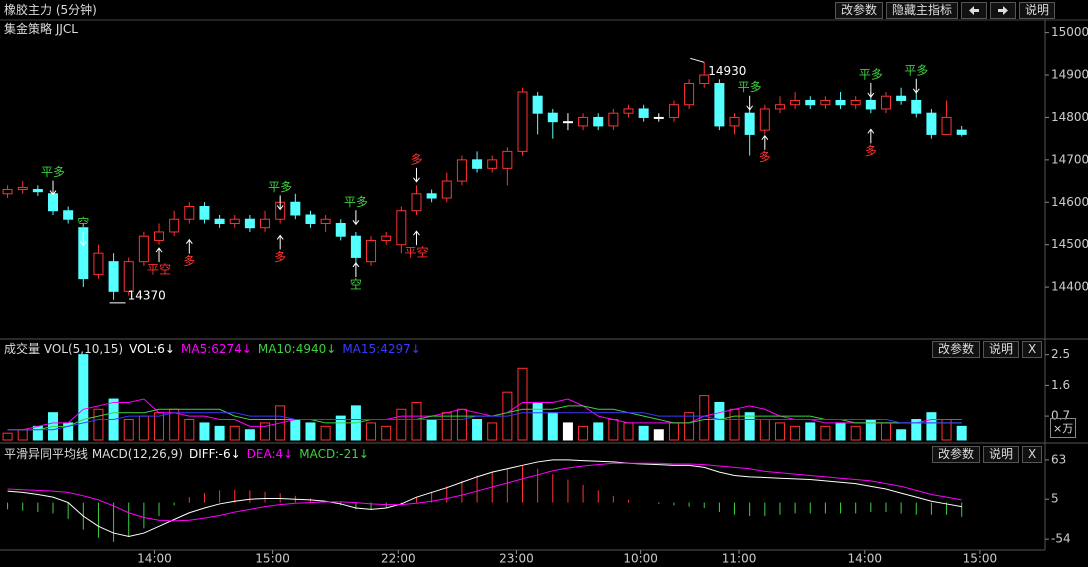  I want to click on arrow-left-button, so click(974, 10).